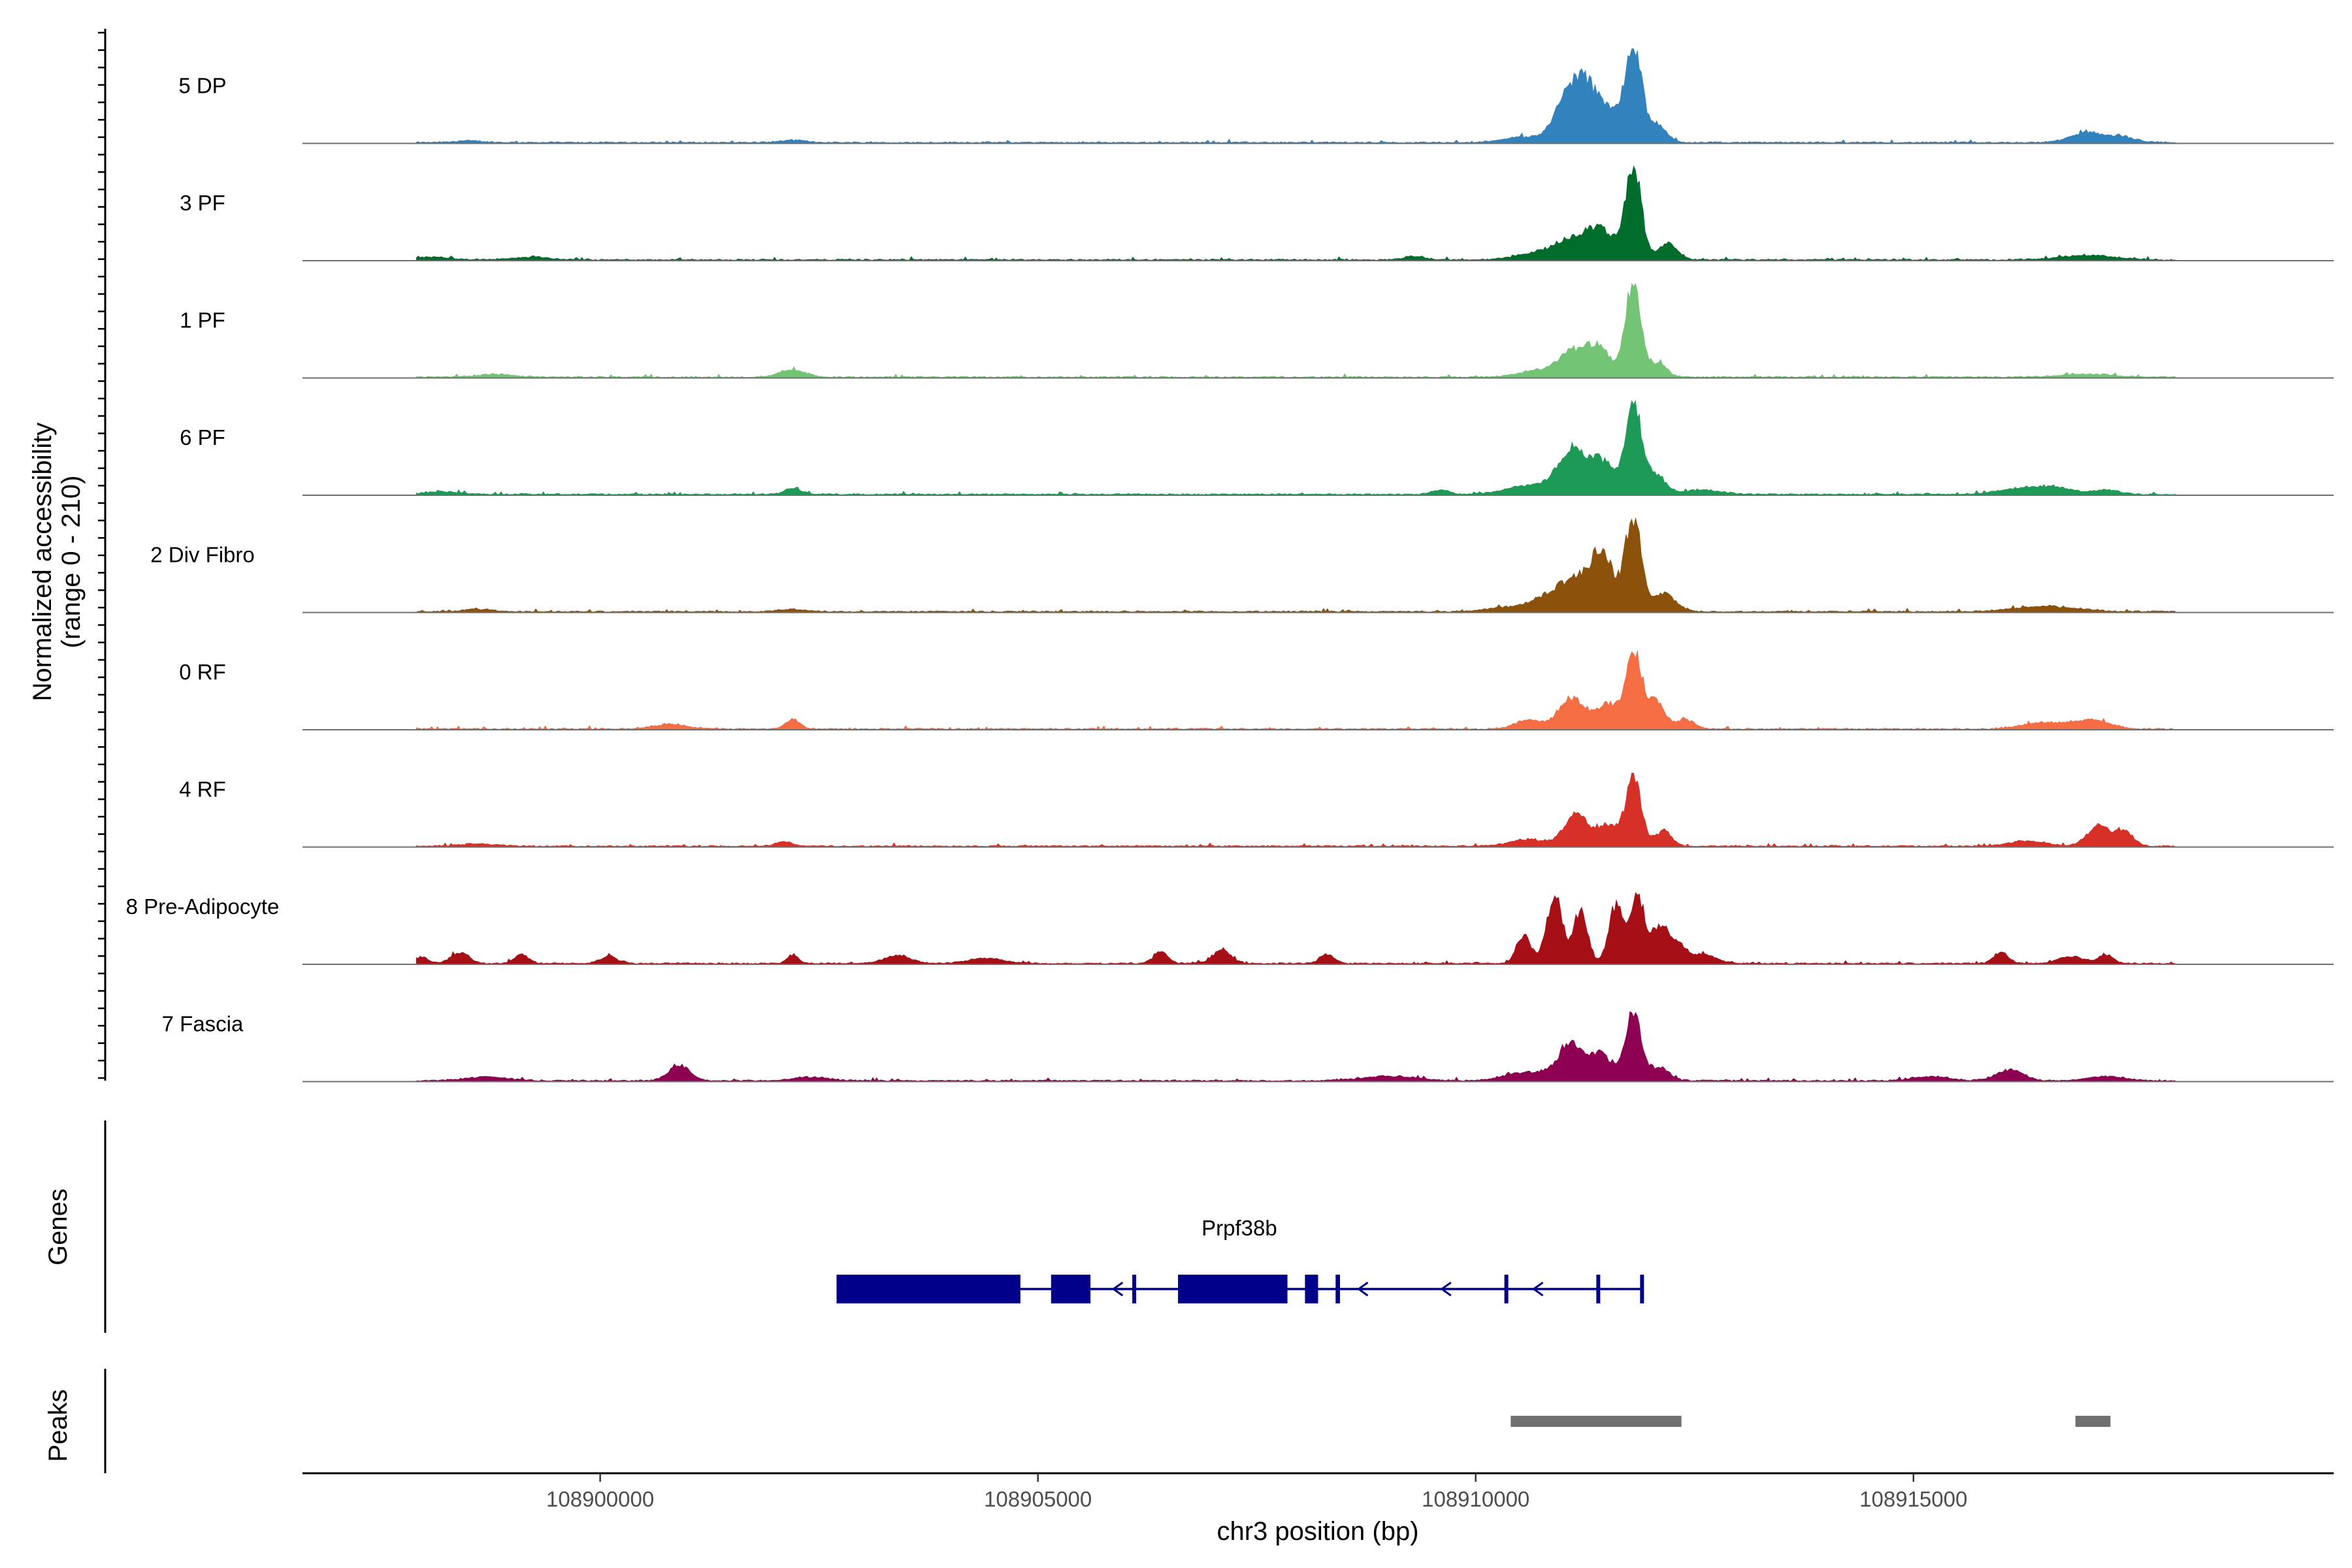 The width and height of the screenshot is (2352, 1568). Describe the element at coordinates (202, 320) in the screenshot. I see `track-label: 1 PF` at that location.